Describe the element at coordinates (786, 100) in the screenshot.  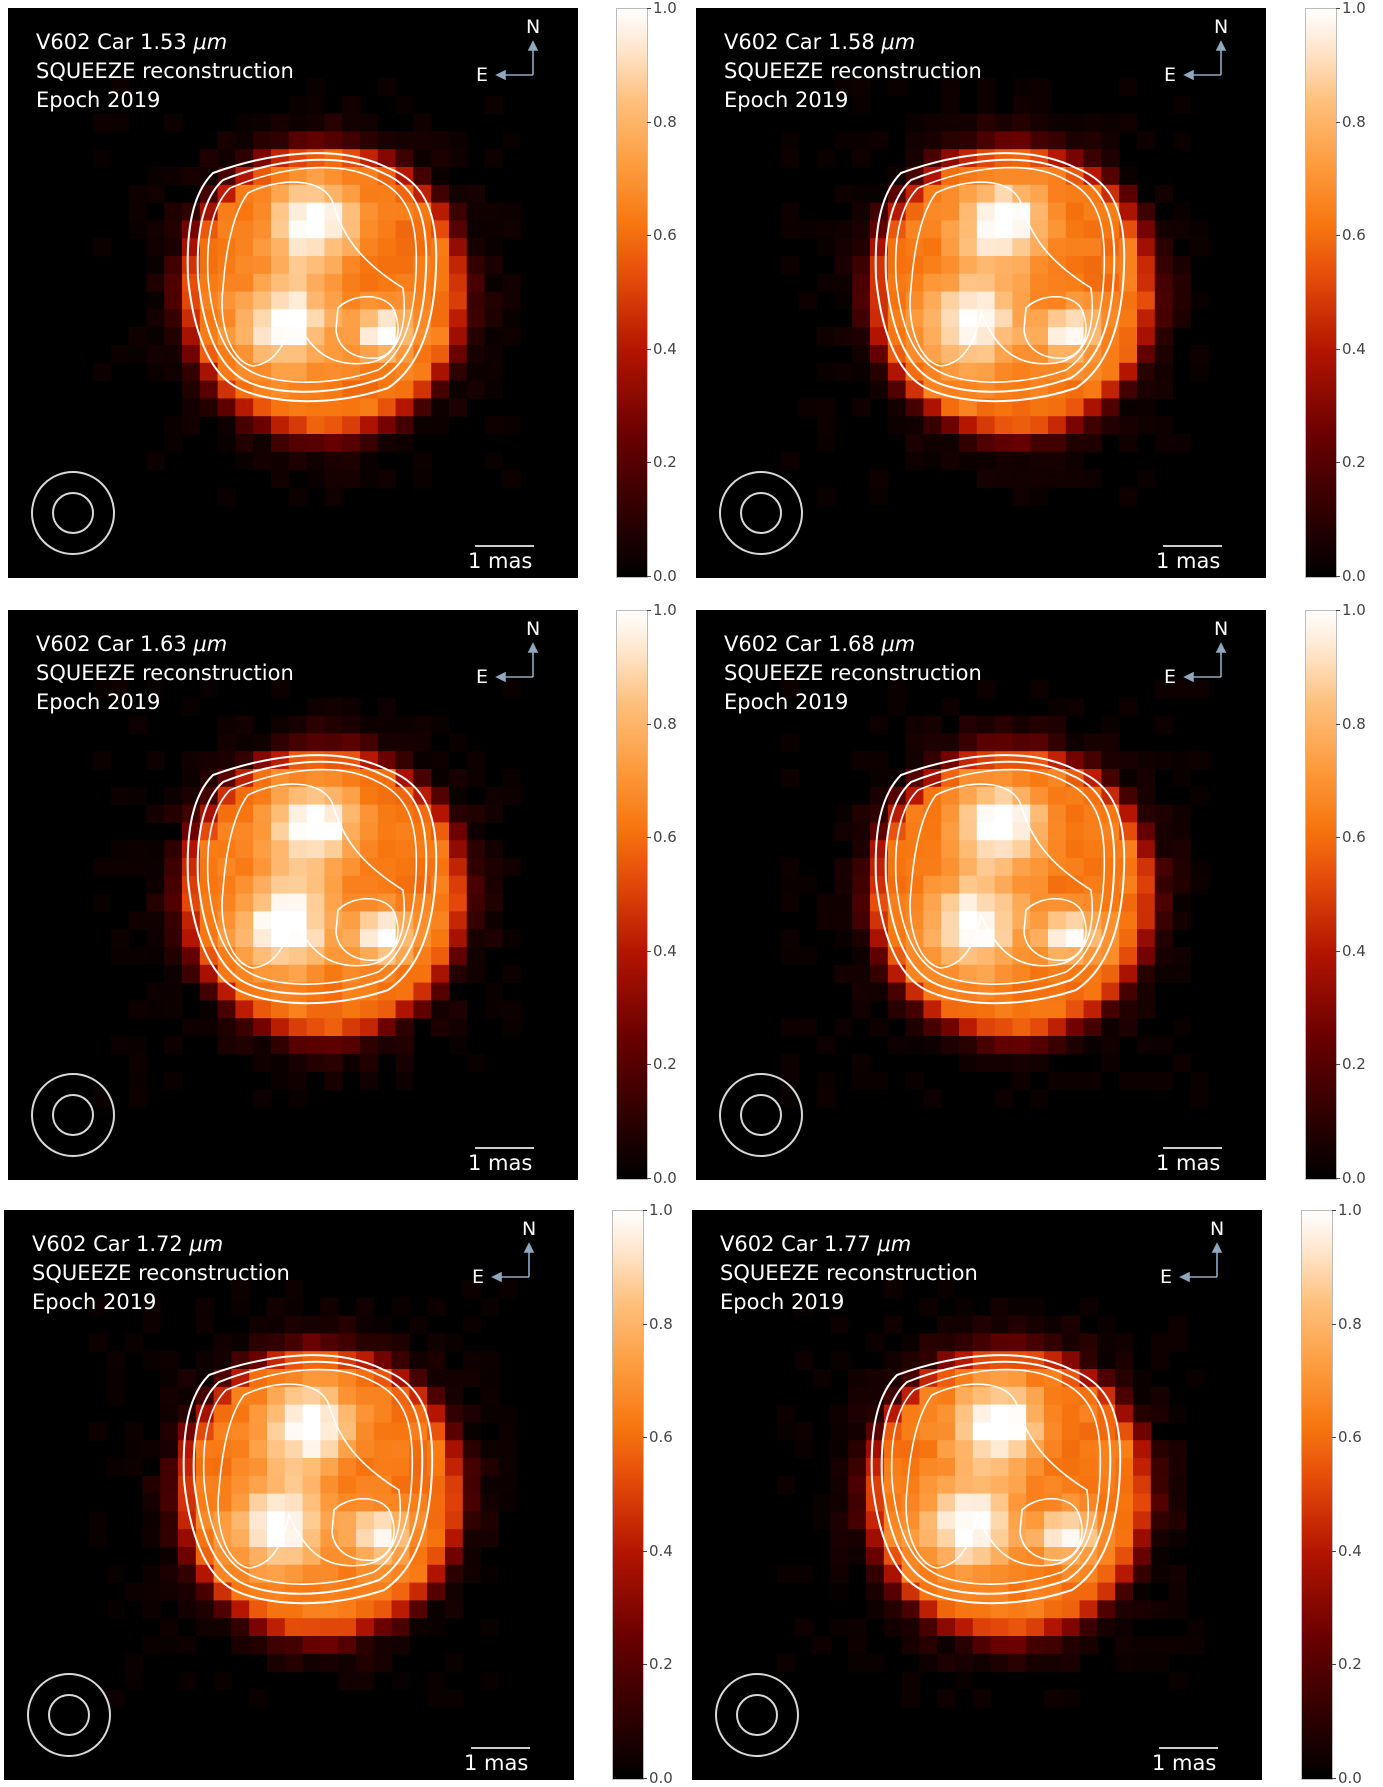
I see `epoch-label: Epoch 2019` at that location.